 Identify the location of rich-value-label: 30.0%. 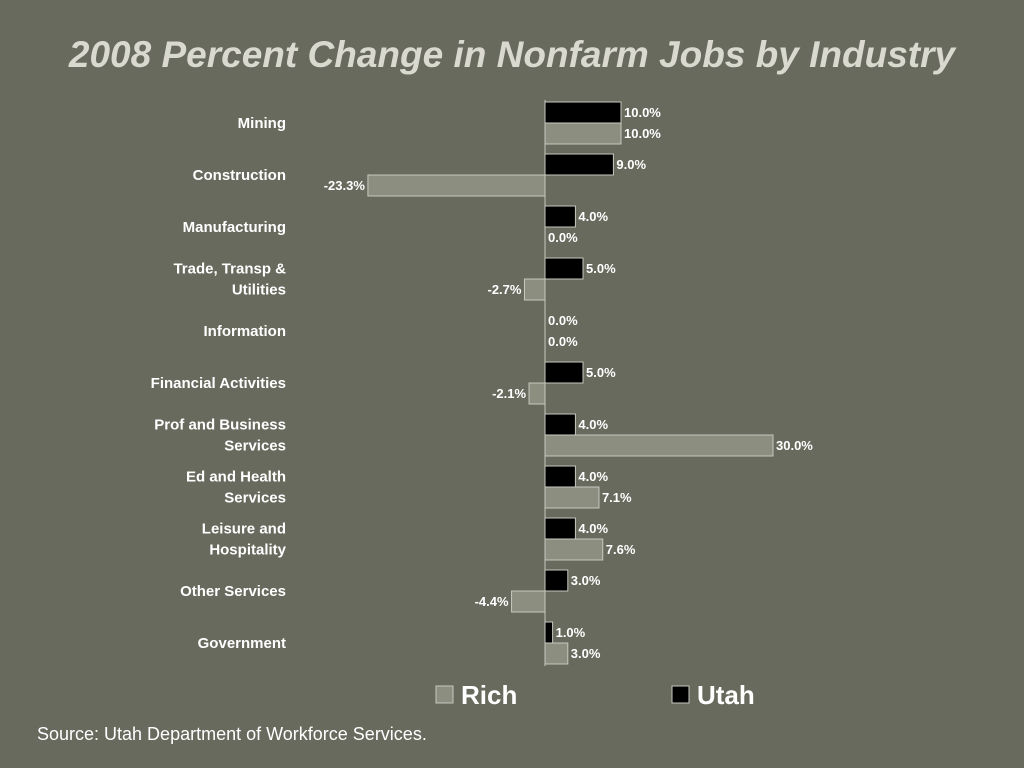
(794, 445).